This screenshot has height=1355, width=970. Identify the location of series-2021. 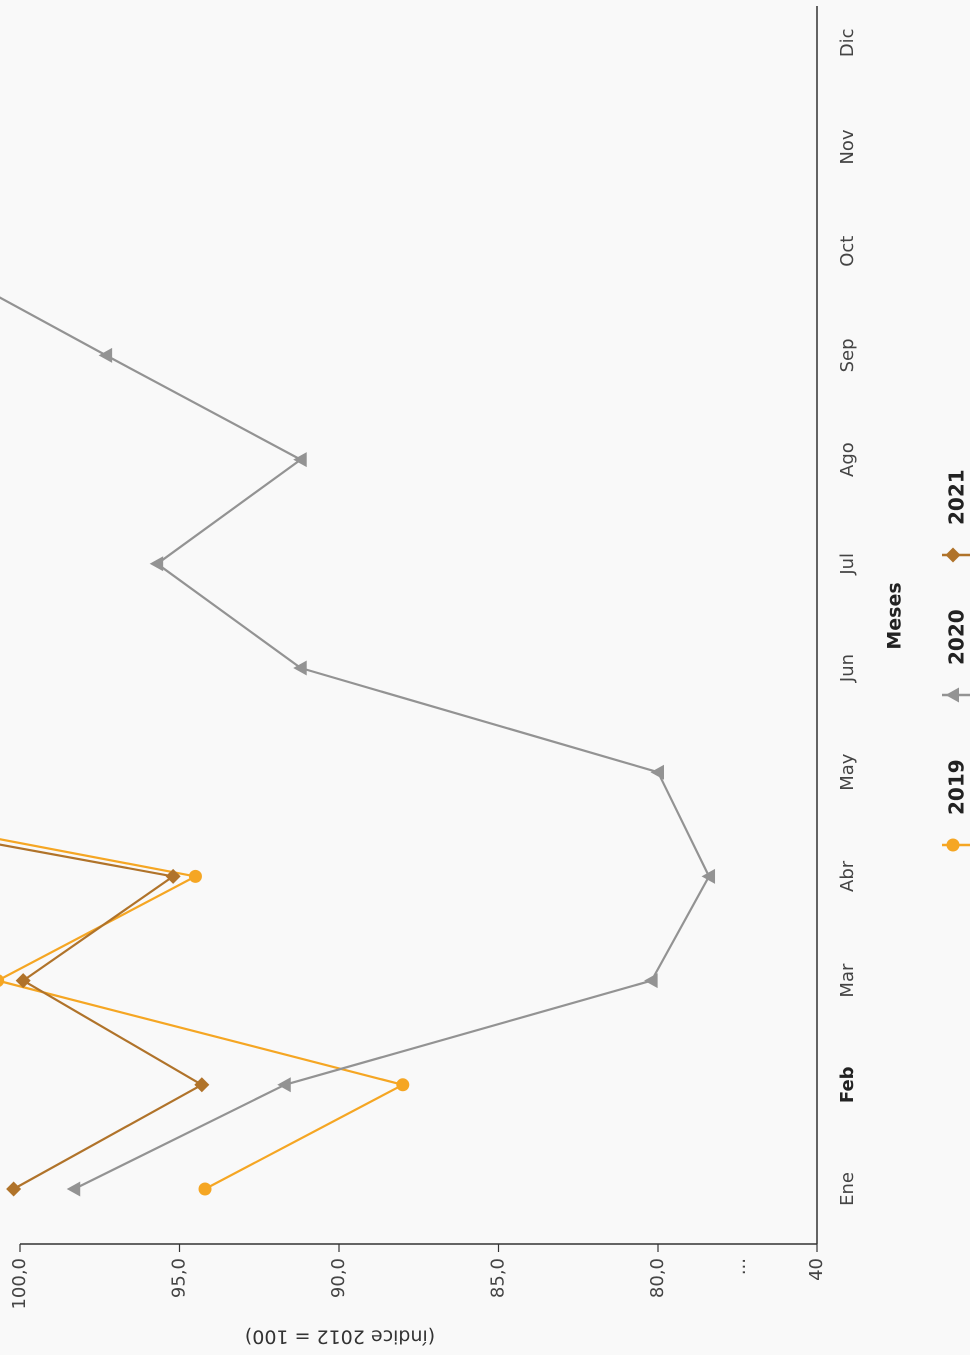
(105, 1020).